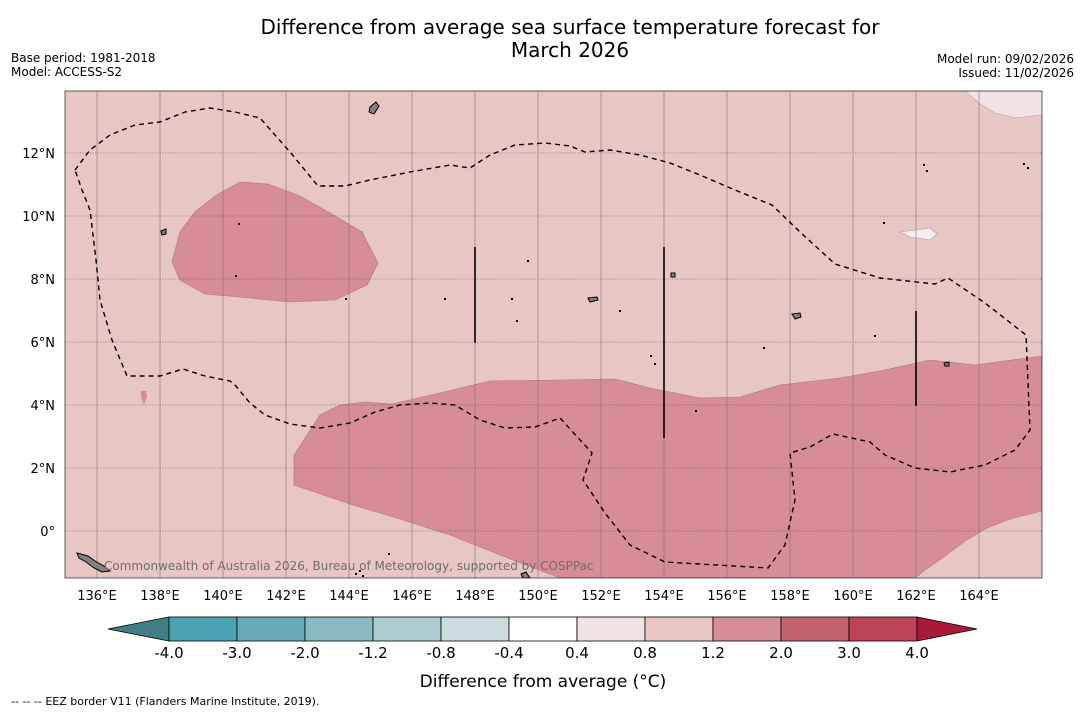  Describe the element at coordinates (570, 50) in the screenshot. I see `map-title-line2: March 2026` at that location.